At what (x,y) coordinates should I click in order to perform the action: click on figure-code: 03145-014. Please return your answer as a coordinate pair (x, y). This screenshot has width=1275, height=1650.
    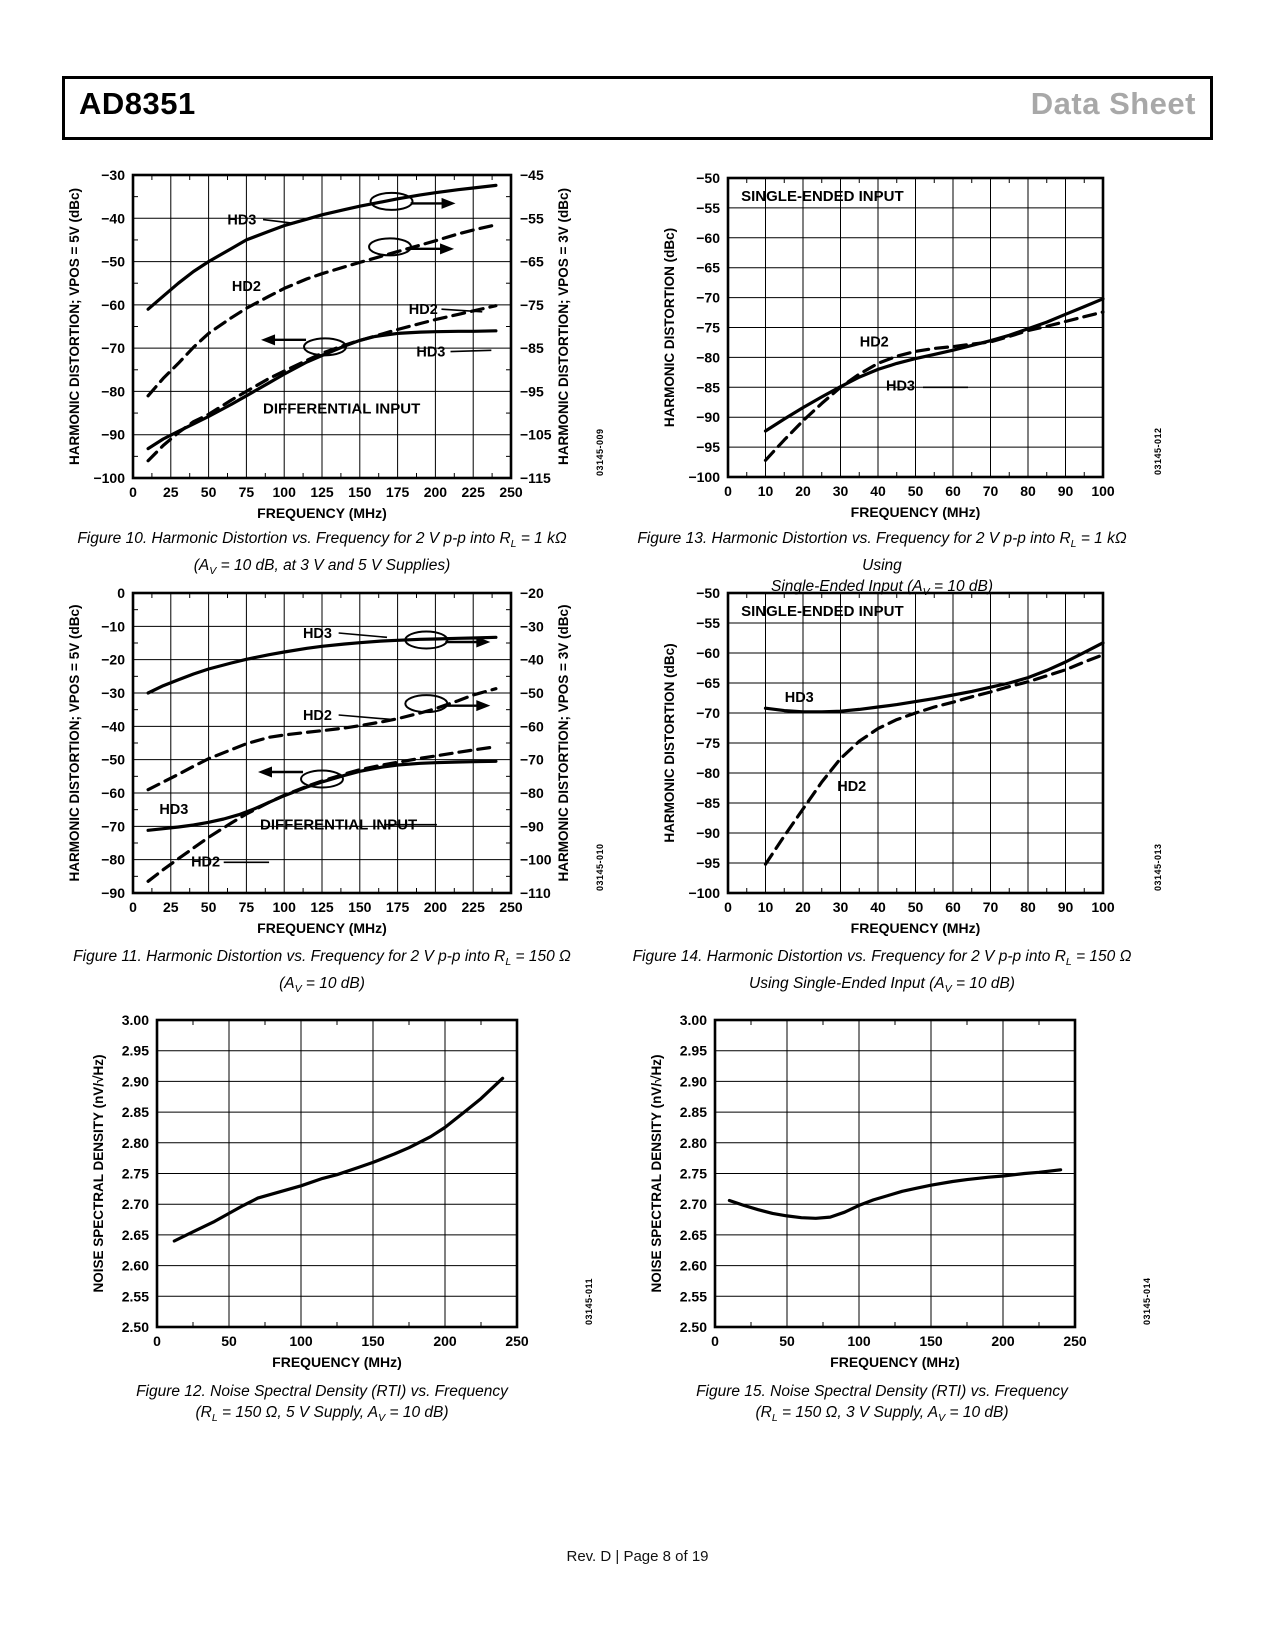
    Looking at the image, I should click on (1147, 1301).